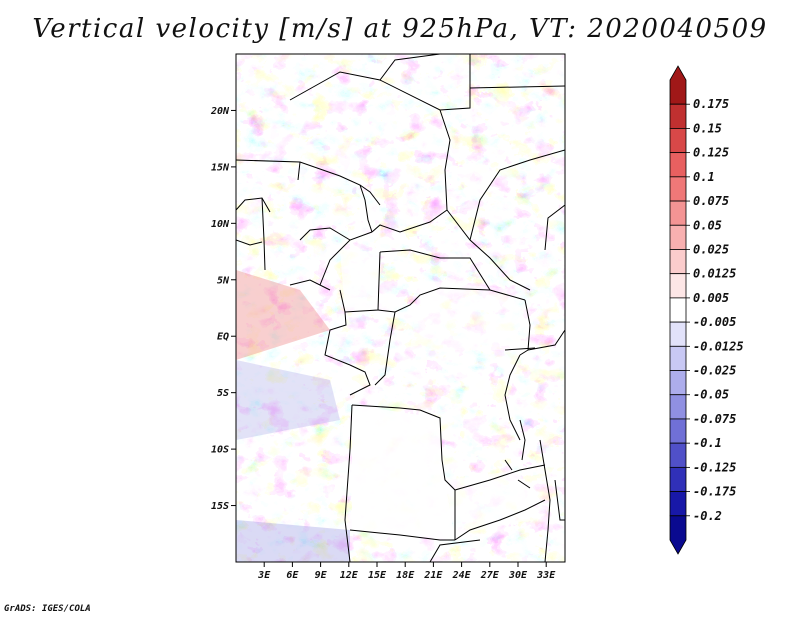 Image resolution: width=800 pixels, height=618 pixels. What do you see at coordinates (405, 575) in the screenshot?
I see `lon-tick-label: 18E` at bounding box center [405, 575].